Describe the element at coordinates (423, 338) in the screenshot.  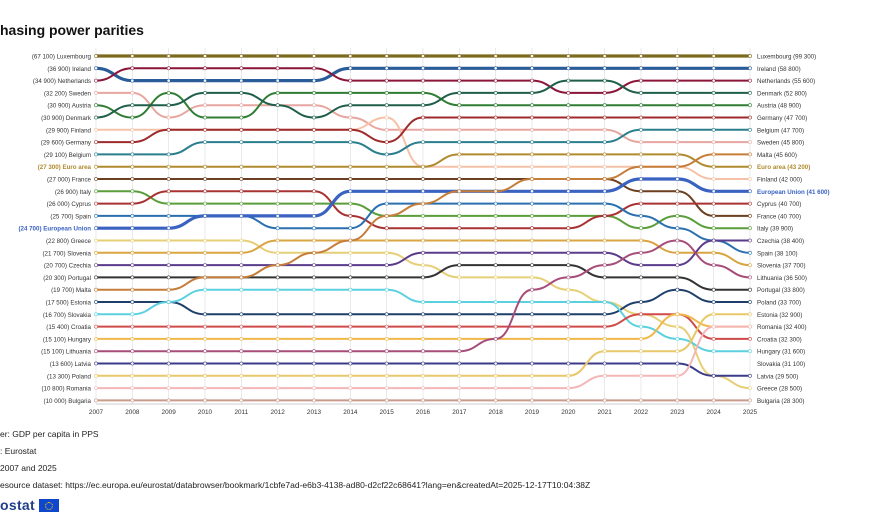
I see `point-hungary-2016` at that location.